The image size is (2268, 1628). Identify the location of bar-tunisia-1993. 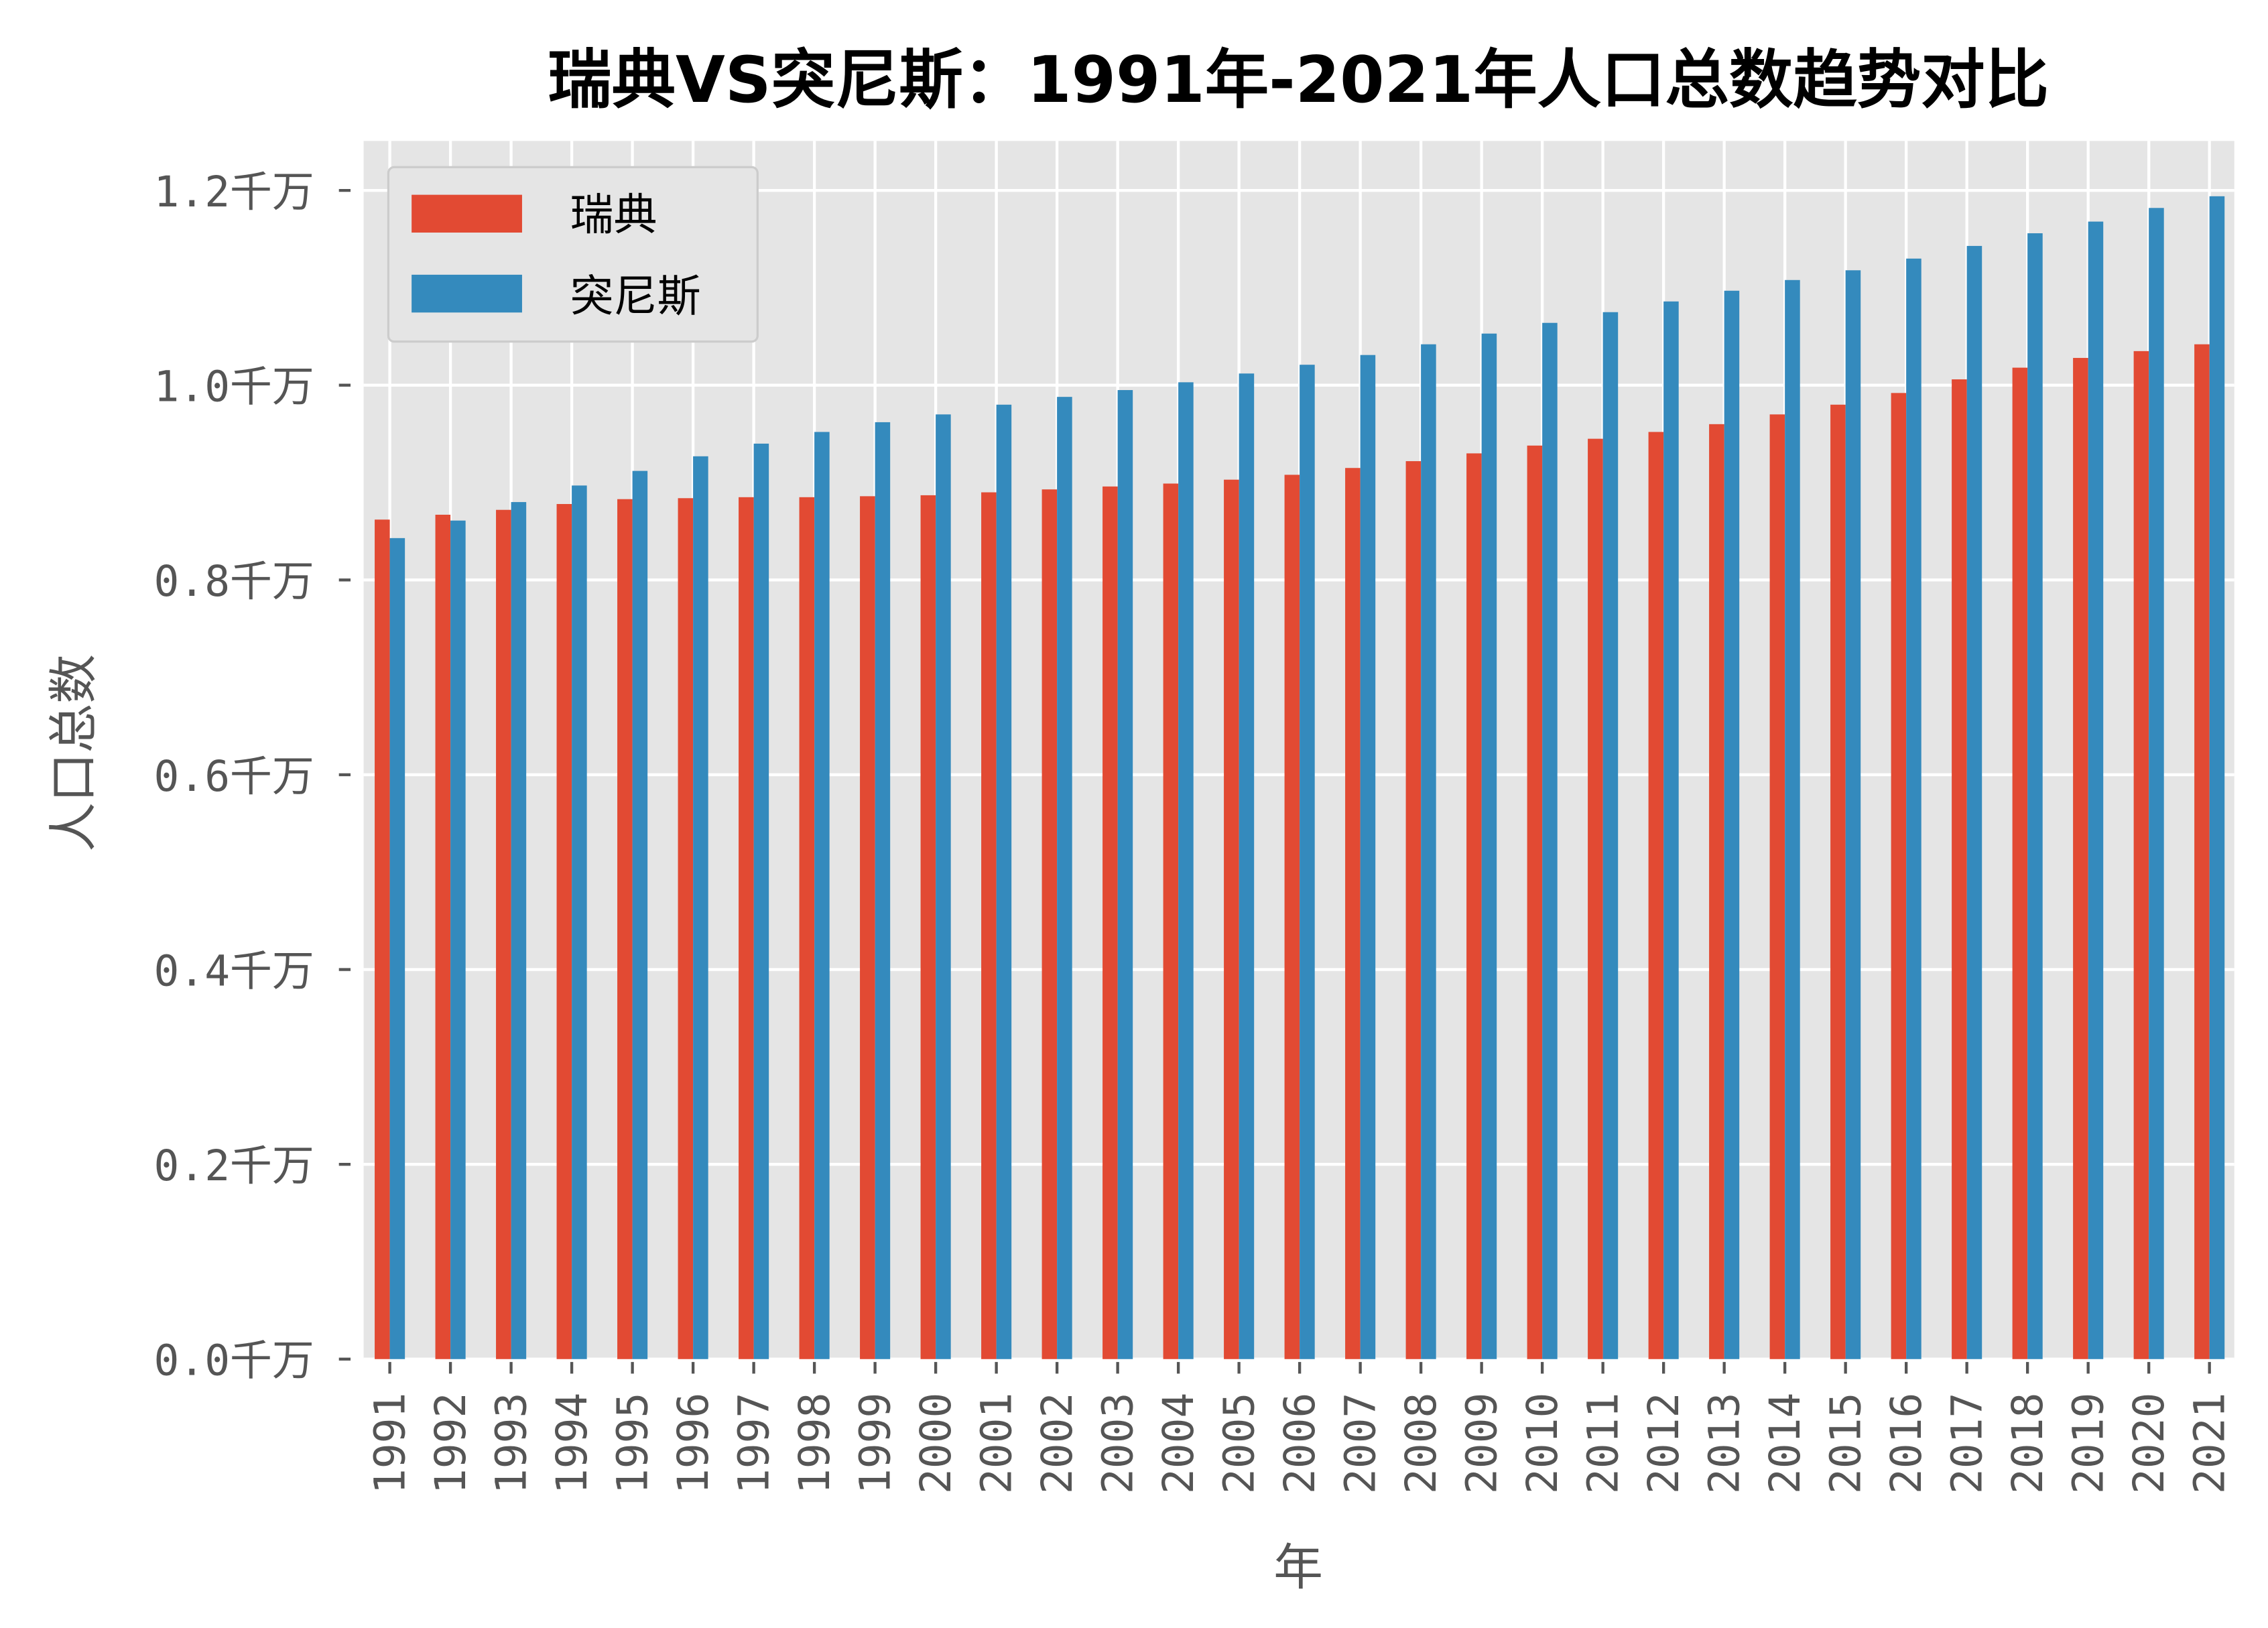
(519, 930).